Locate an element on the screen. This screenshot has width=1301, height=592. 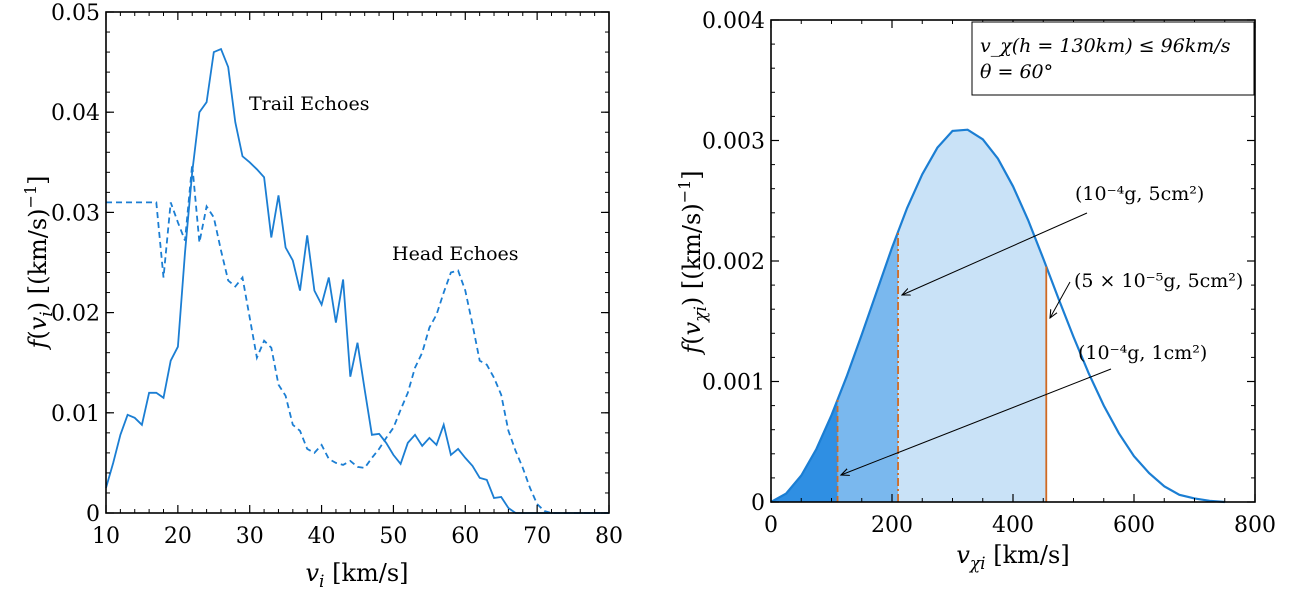
label-cutoff-1e-4g-1cm2: (10⁻⁴g, 1cm²) is located at coordinates (1142, 353).